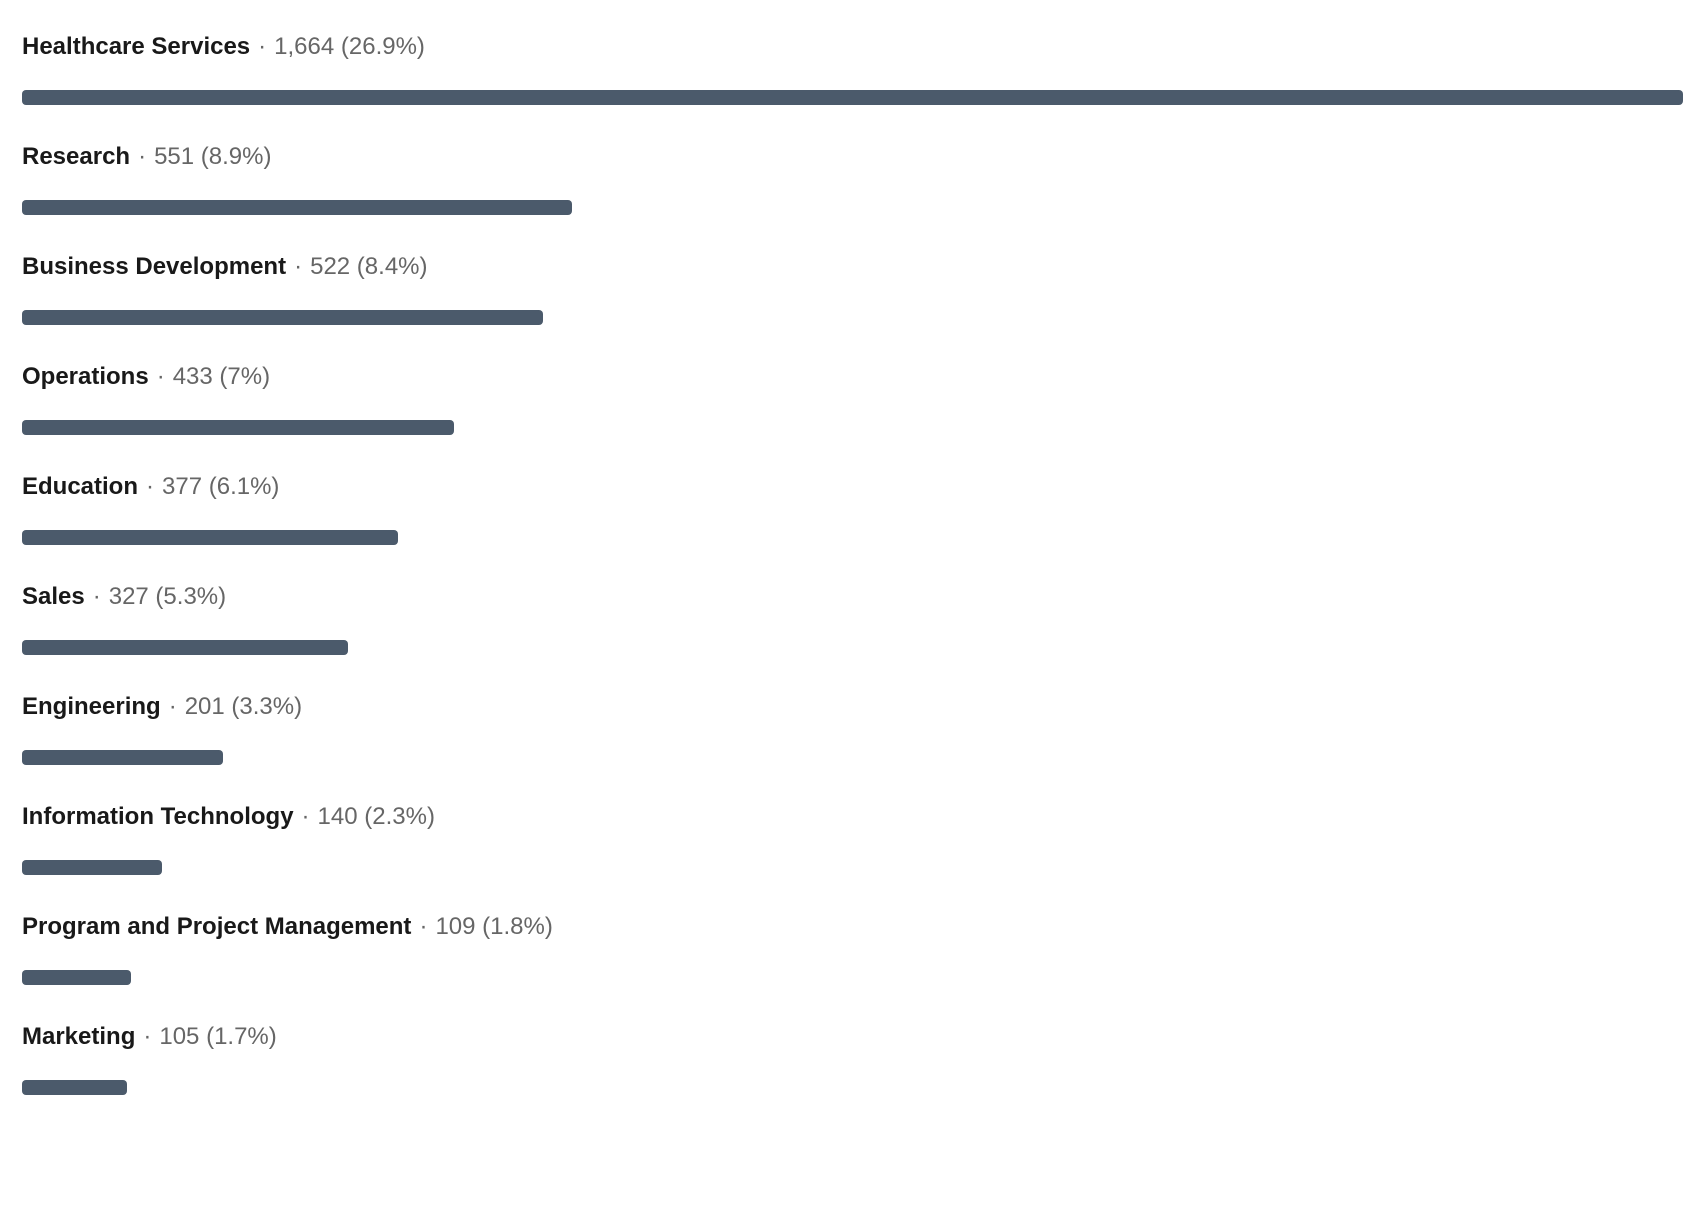 This screenshot has width=1708, height=1226. I want to click on value-label: 551 (8.9%), so click(213, 156).